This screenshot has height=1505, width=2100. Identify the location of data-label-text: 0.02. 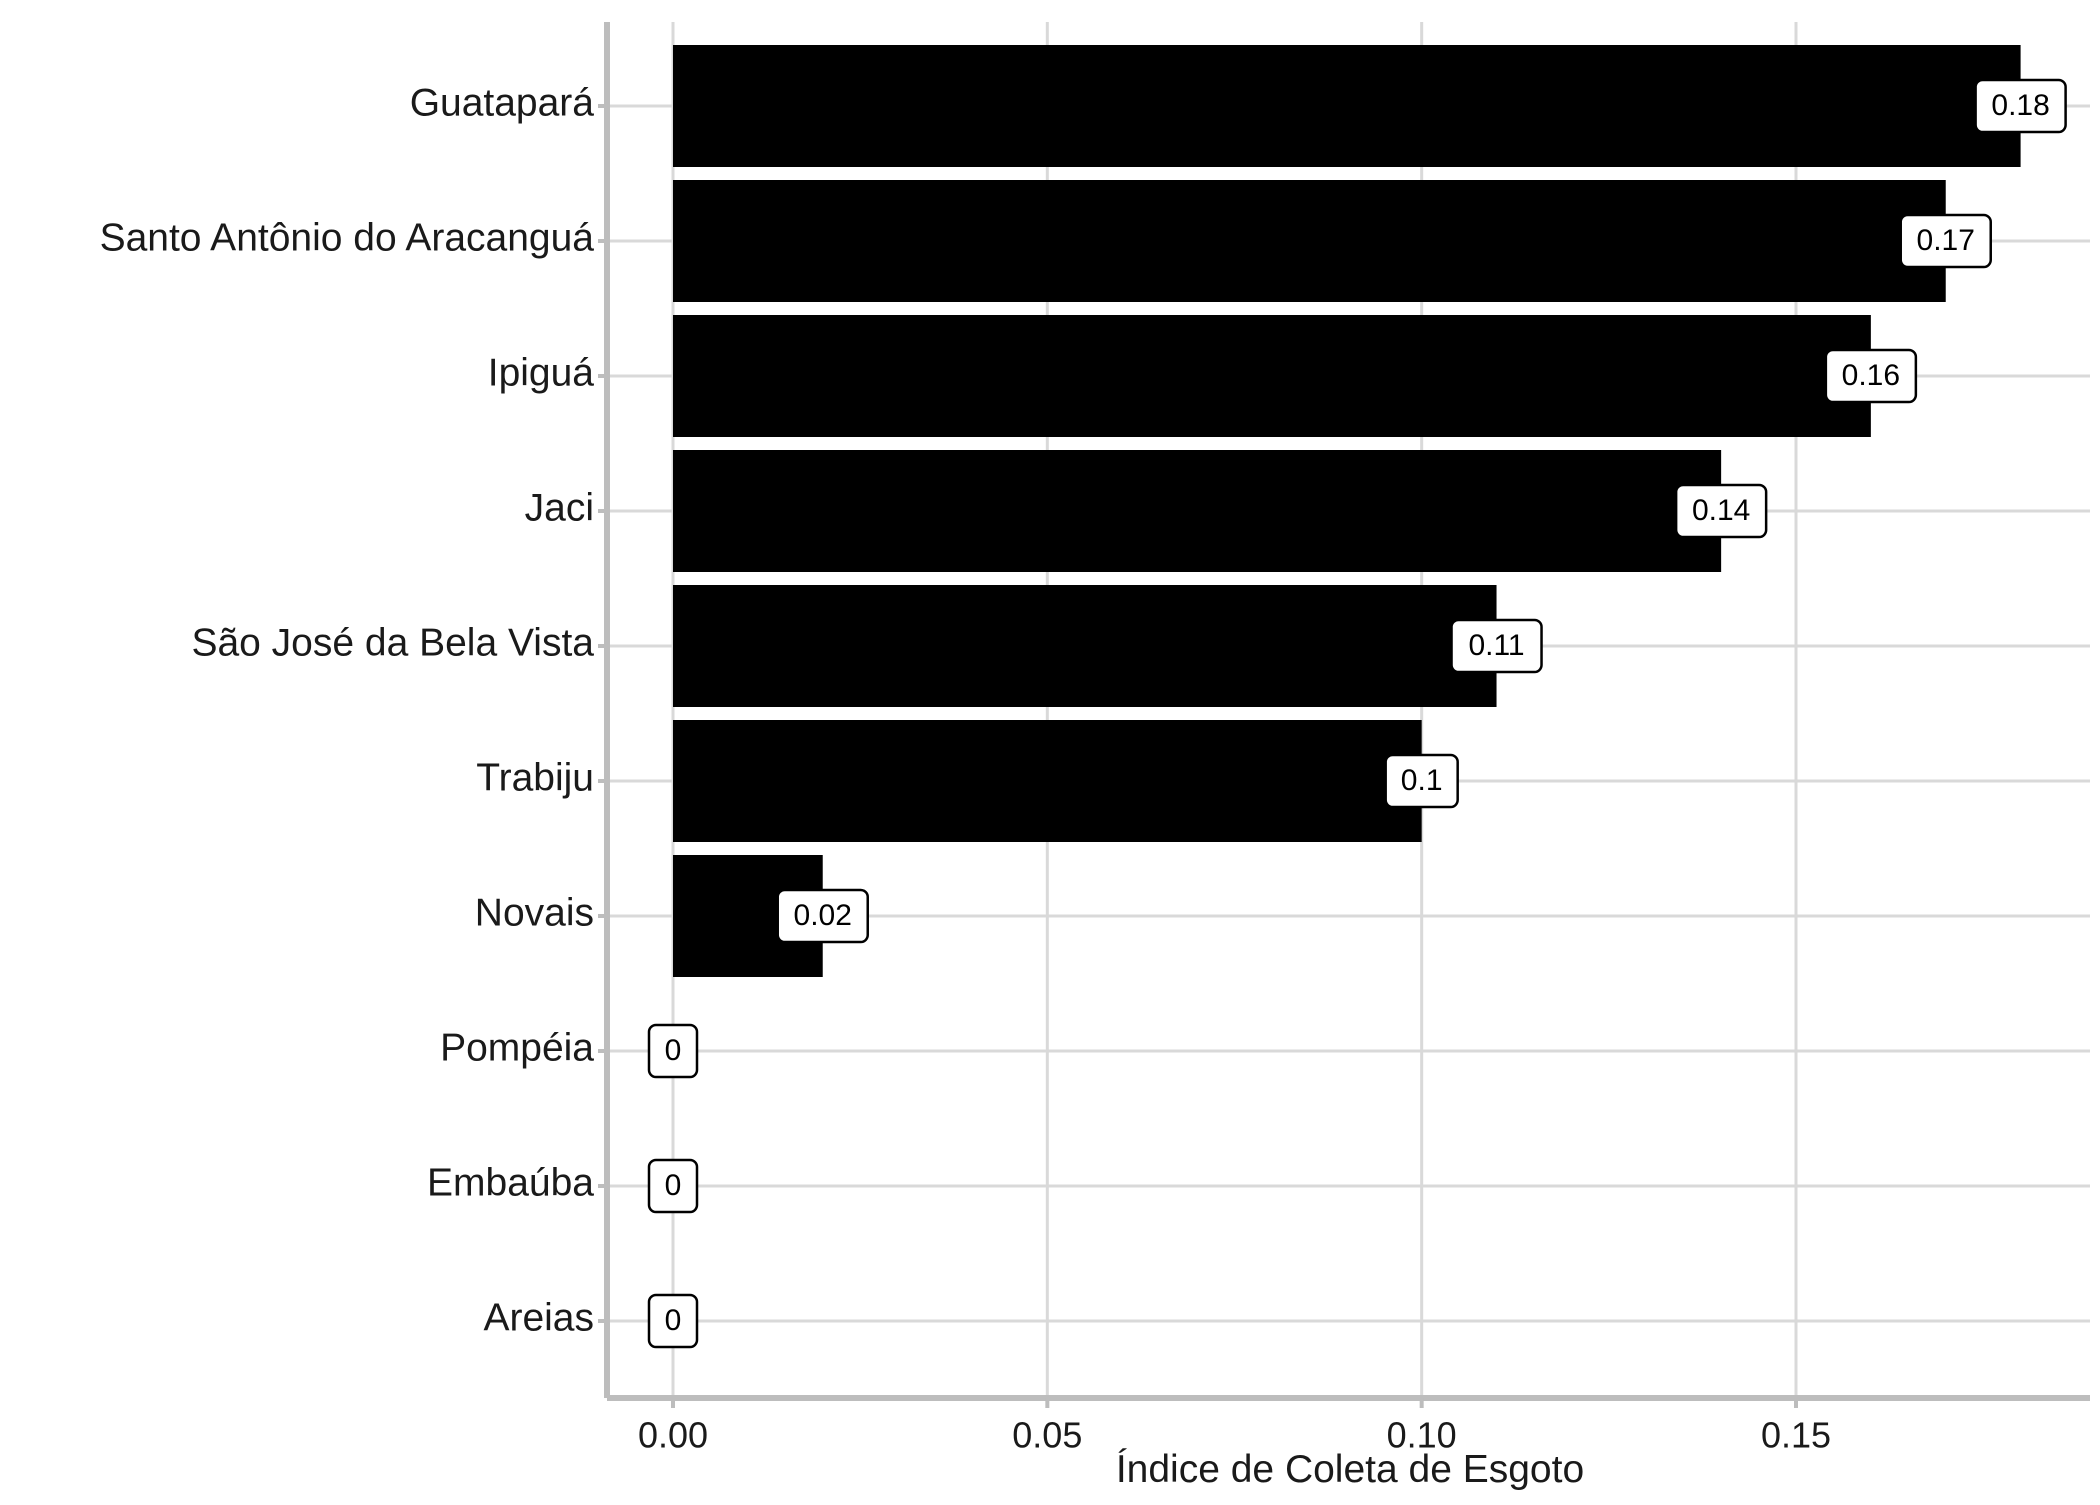
(823, 915).